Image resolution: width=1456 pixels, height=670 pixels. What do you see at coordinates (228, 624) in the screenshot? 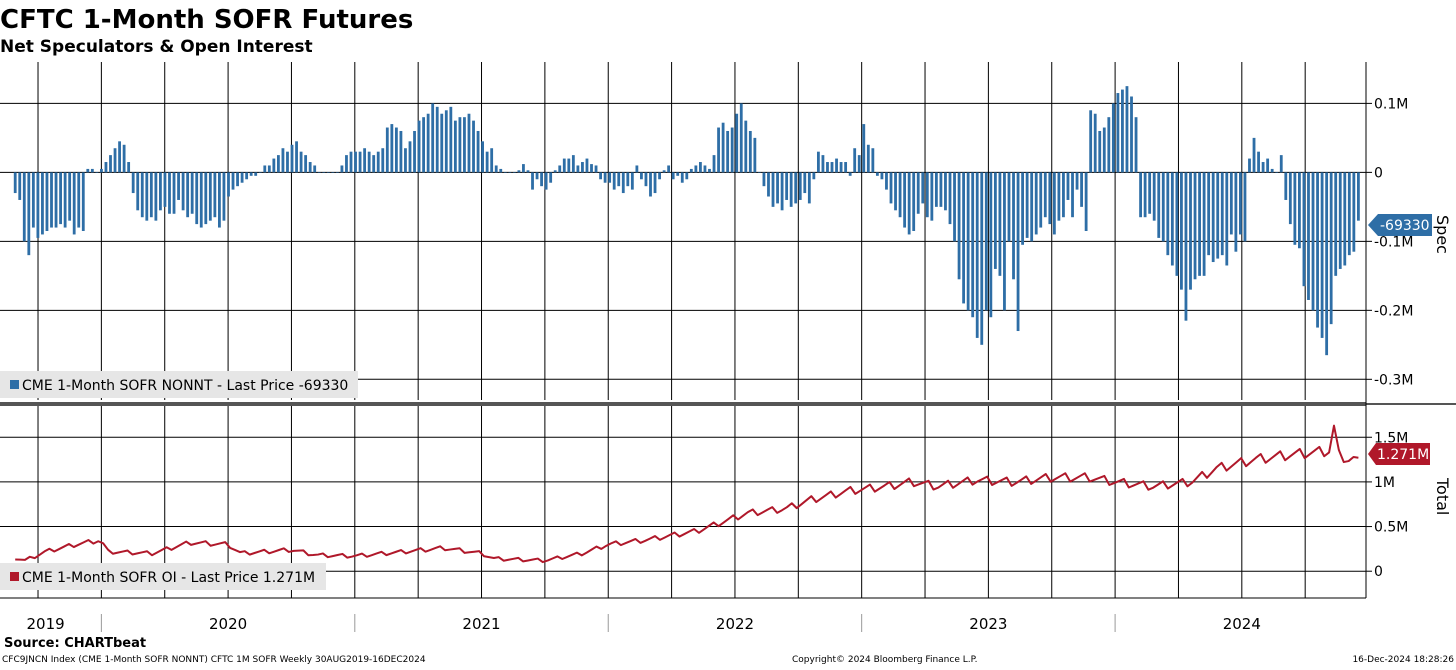
I see `year-label: 2020` at bounding box center [228, 624].